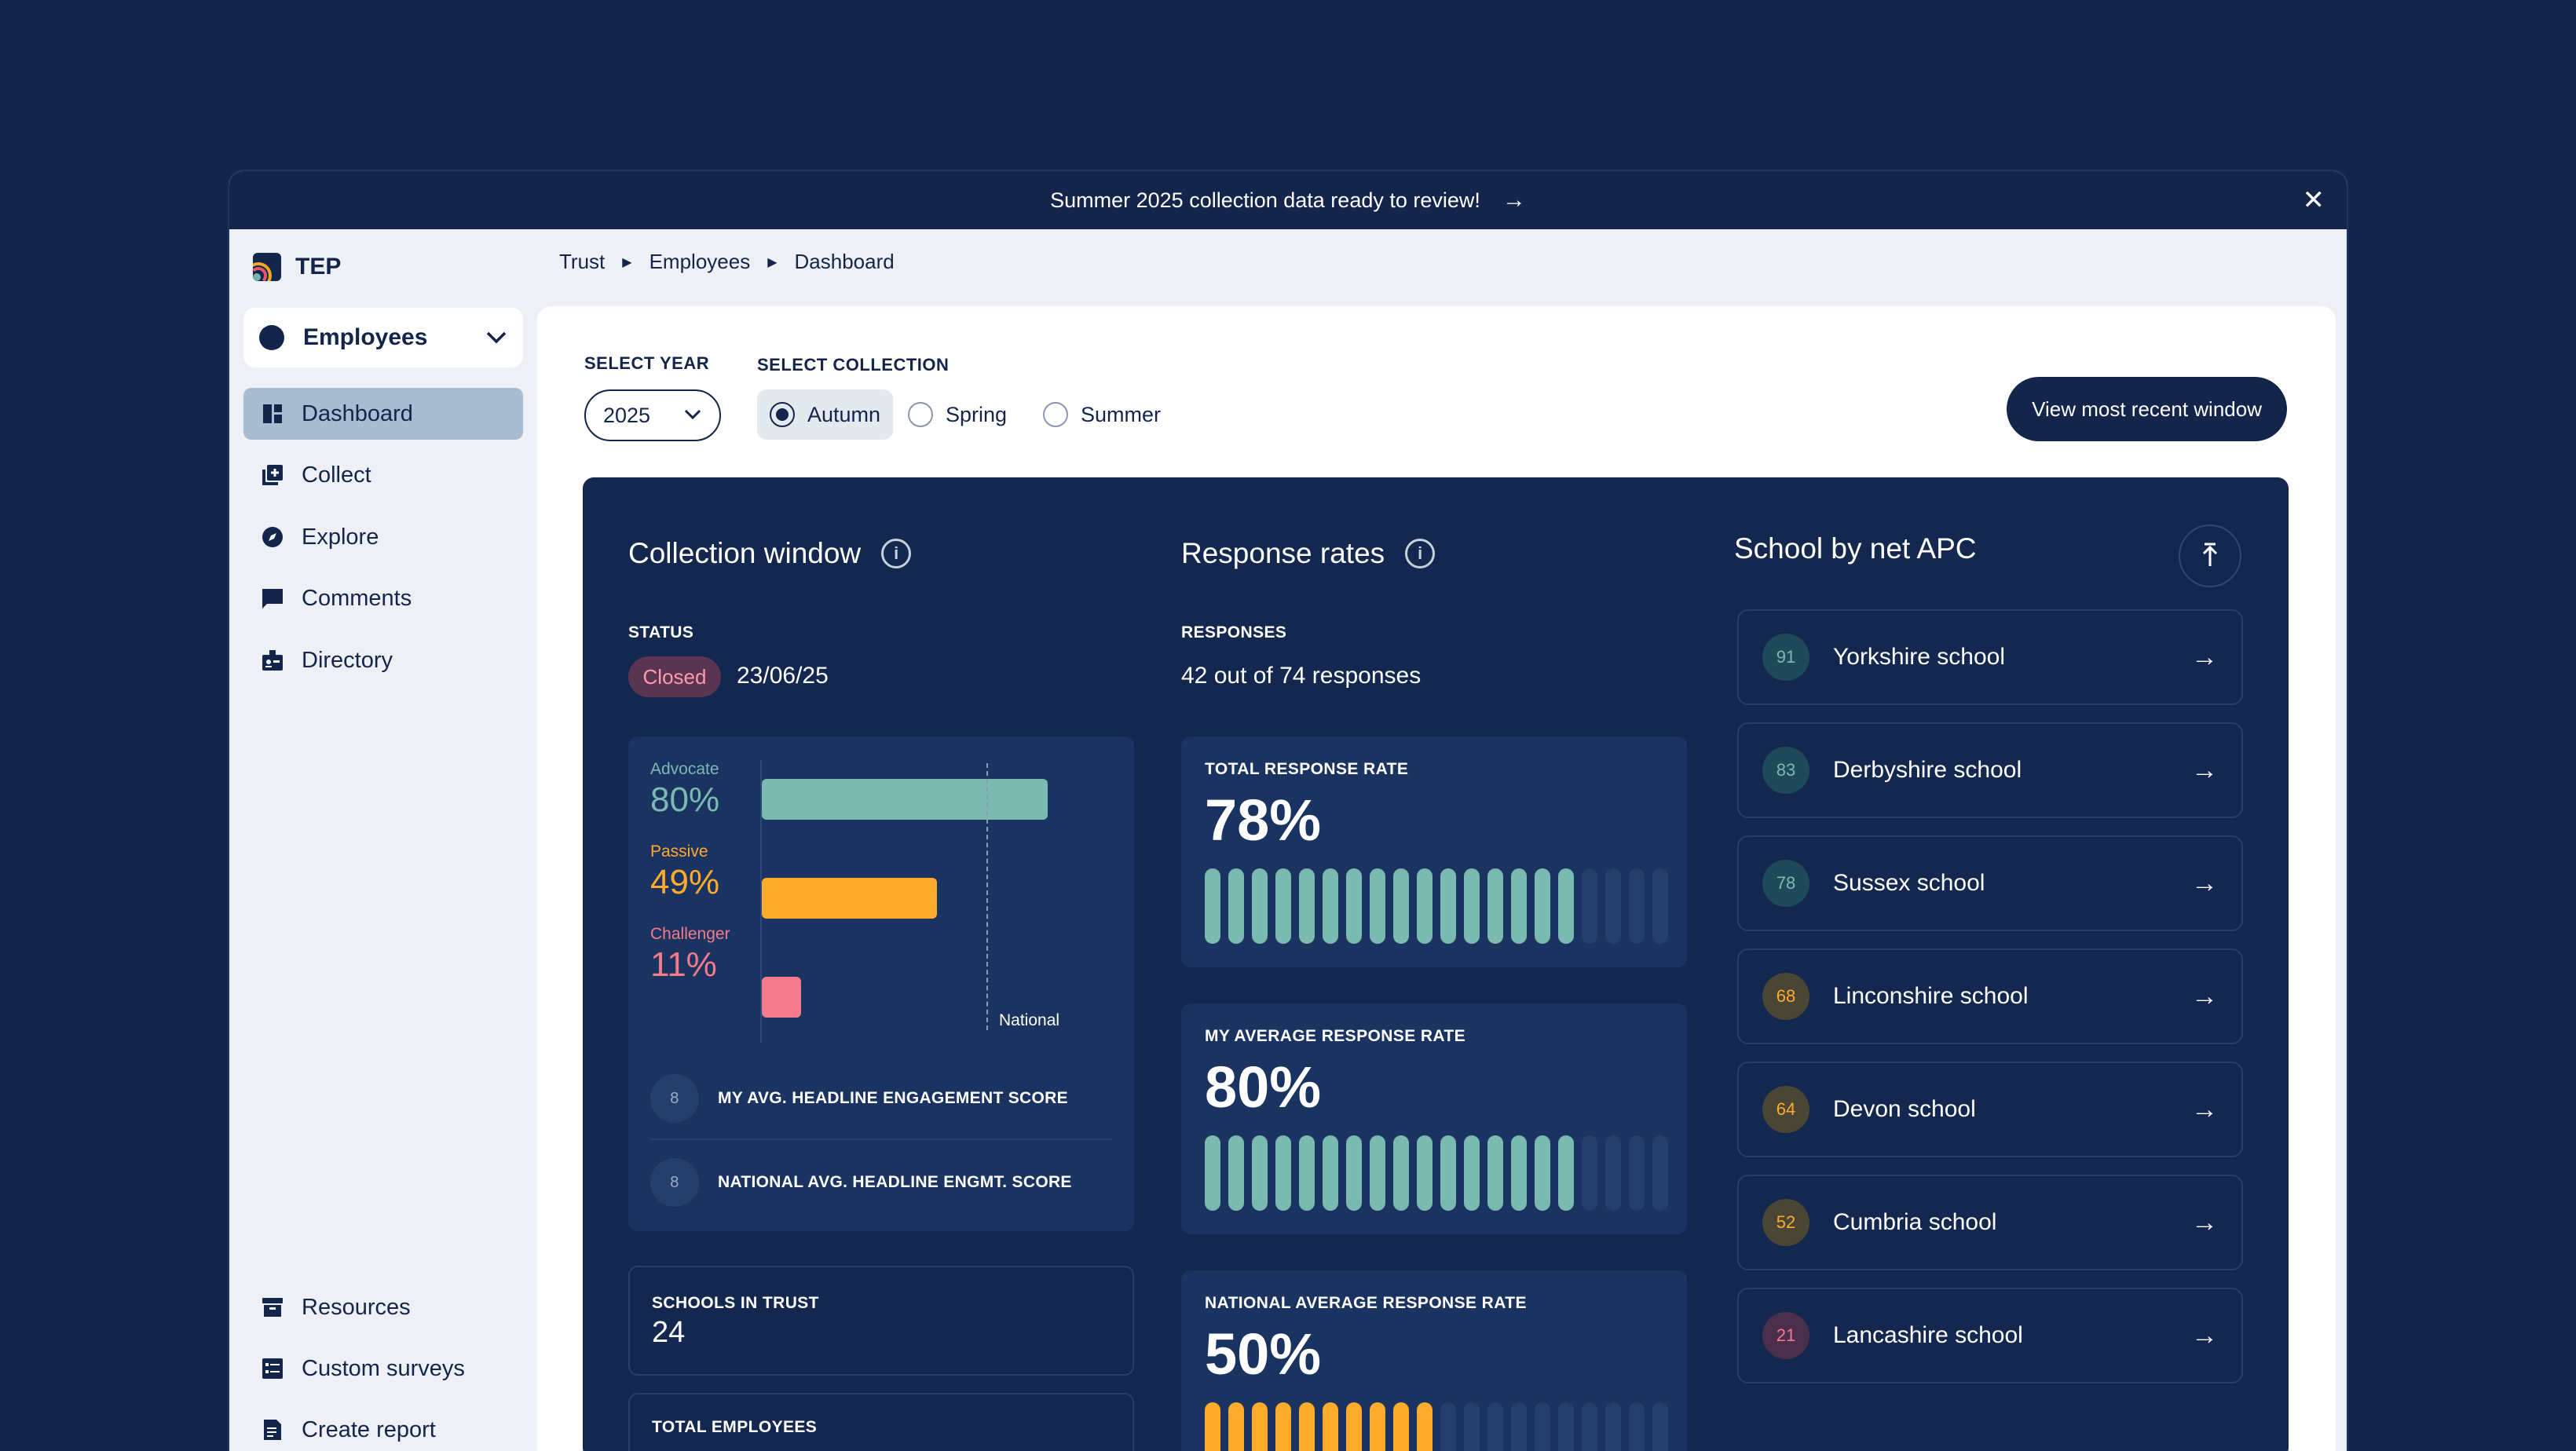  I want to click on collection-window-title: Collection window i, so click(770, 554).